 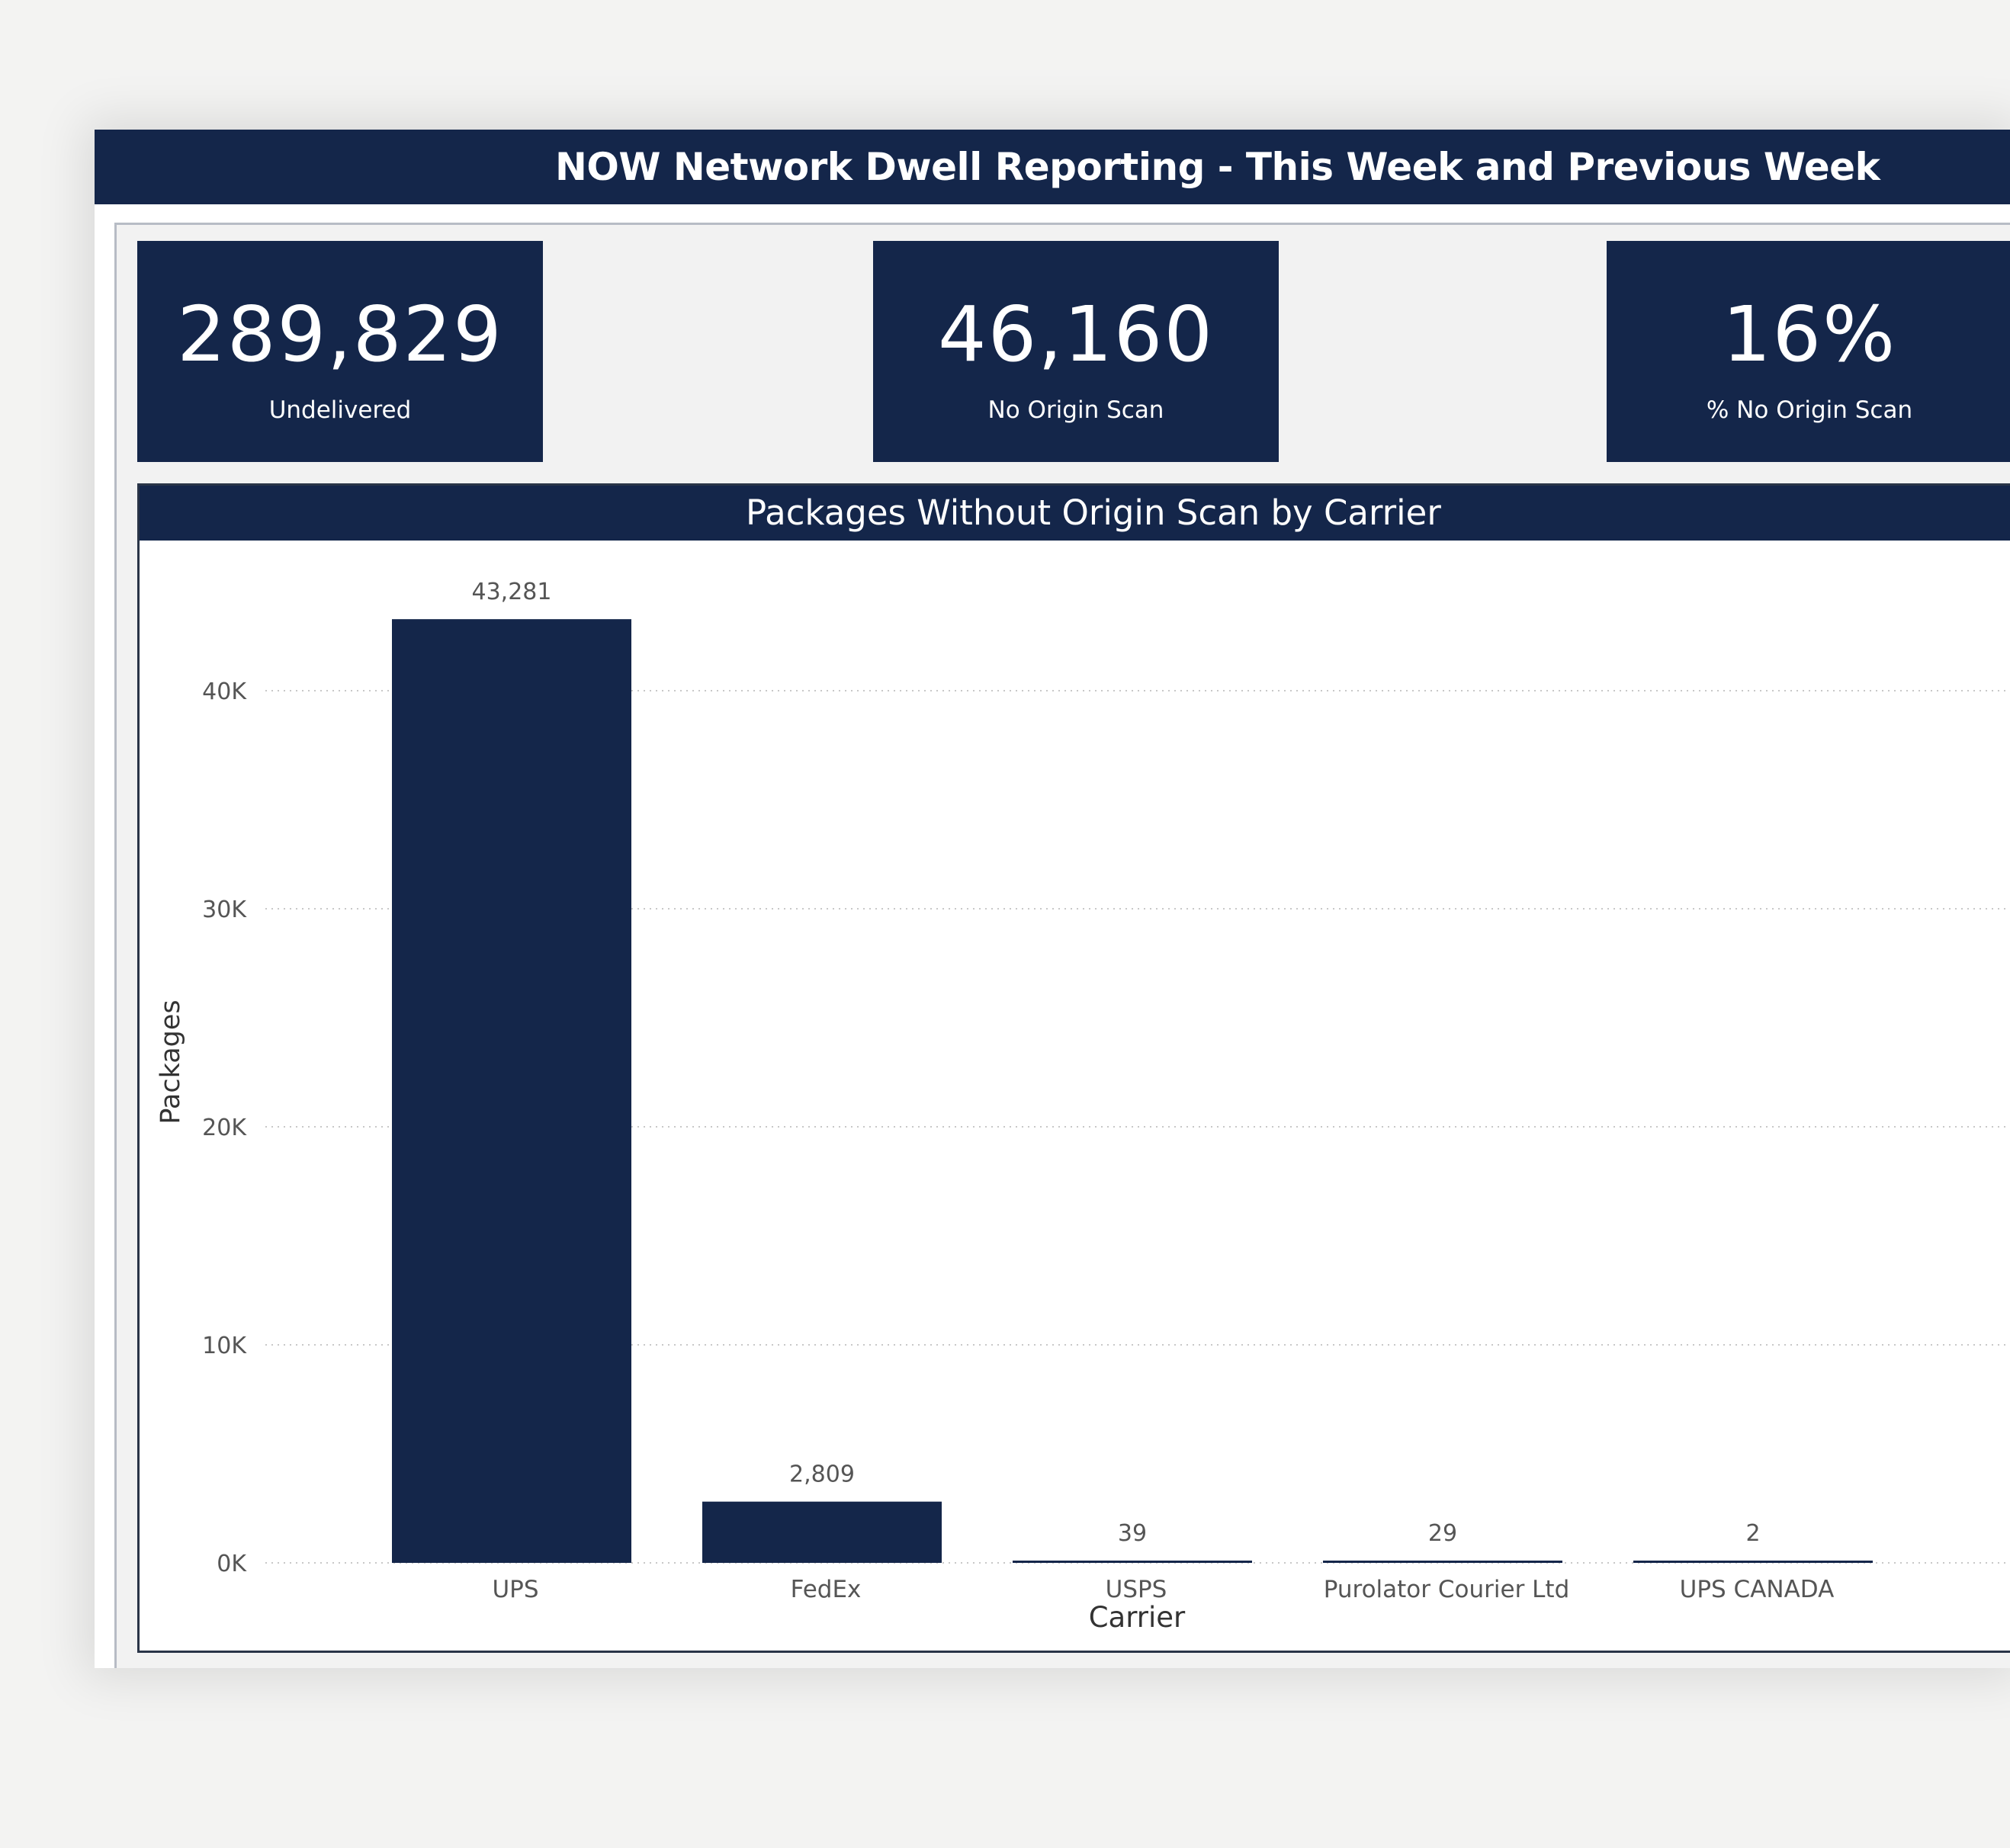 I want to click on x-axis-title: Carrier, so click(x=1137, y=1618).